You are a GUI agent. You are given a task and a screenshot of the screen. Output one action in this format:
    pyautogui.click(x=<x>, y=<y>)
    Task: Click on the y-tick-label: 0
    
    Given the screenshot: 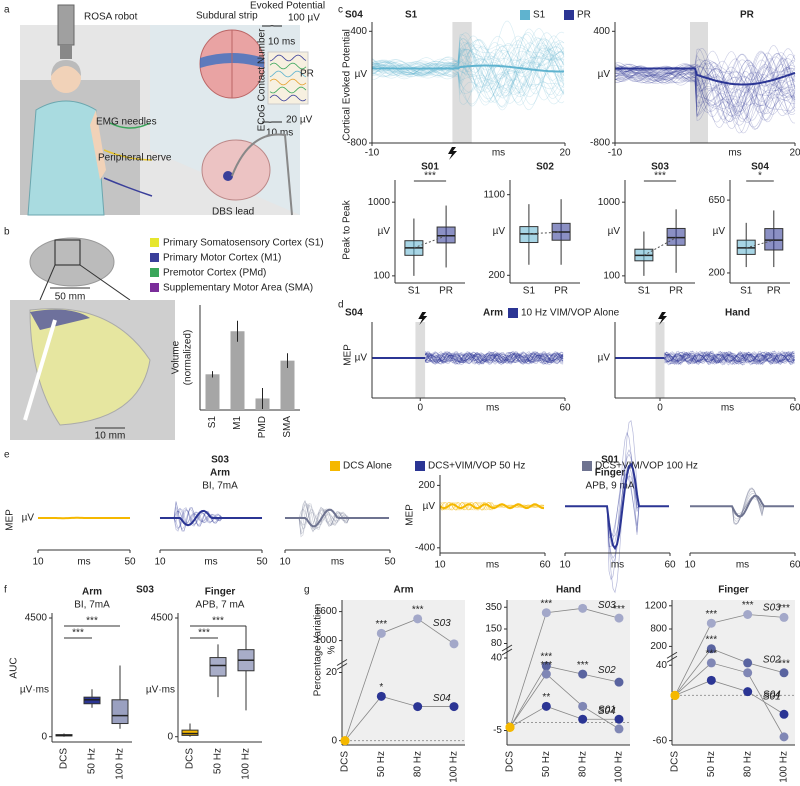 What is the action you would take?
    pyautogui.click(x=334, y=740)
    